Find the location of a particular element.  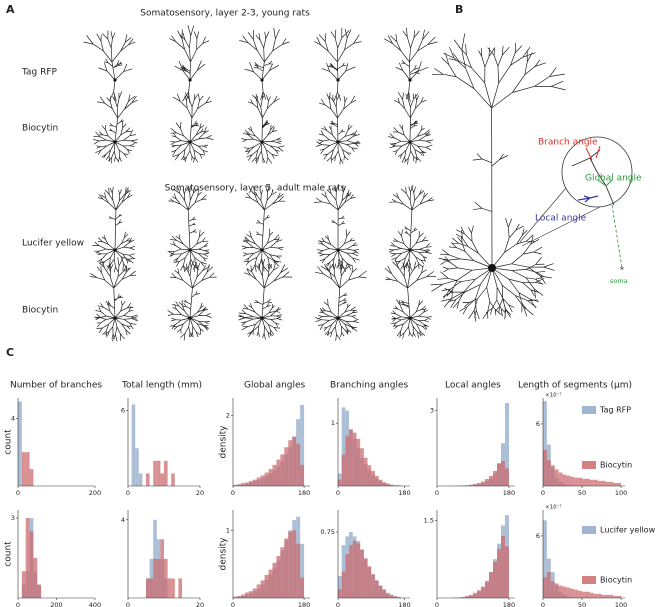

column-title: Branching angles is located at coordinates (369, 386).